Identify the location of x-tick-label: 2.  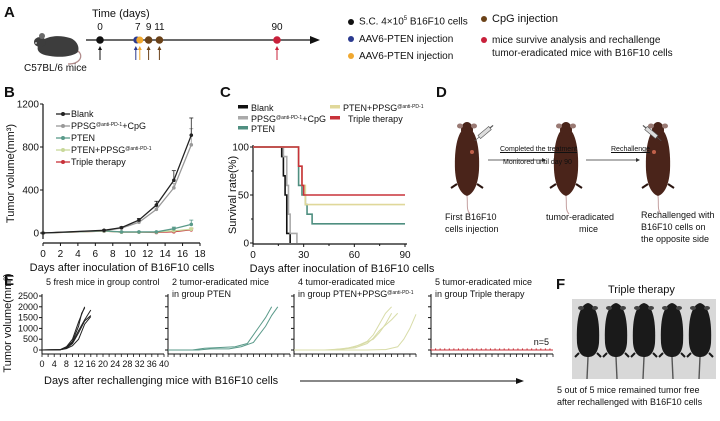
(61, 254).